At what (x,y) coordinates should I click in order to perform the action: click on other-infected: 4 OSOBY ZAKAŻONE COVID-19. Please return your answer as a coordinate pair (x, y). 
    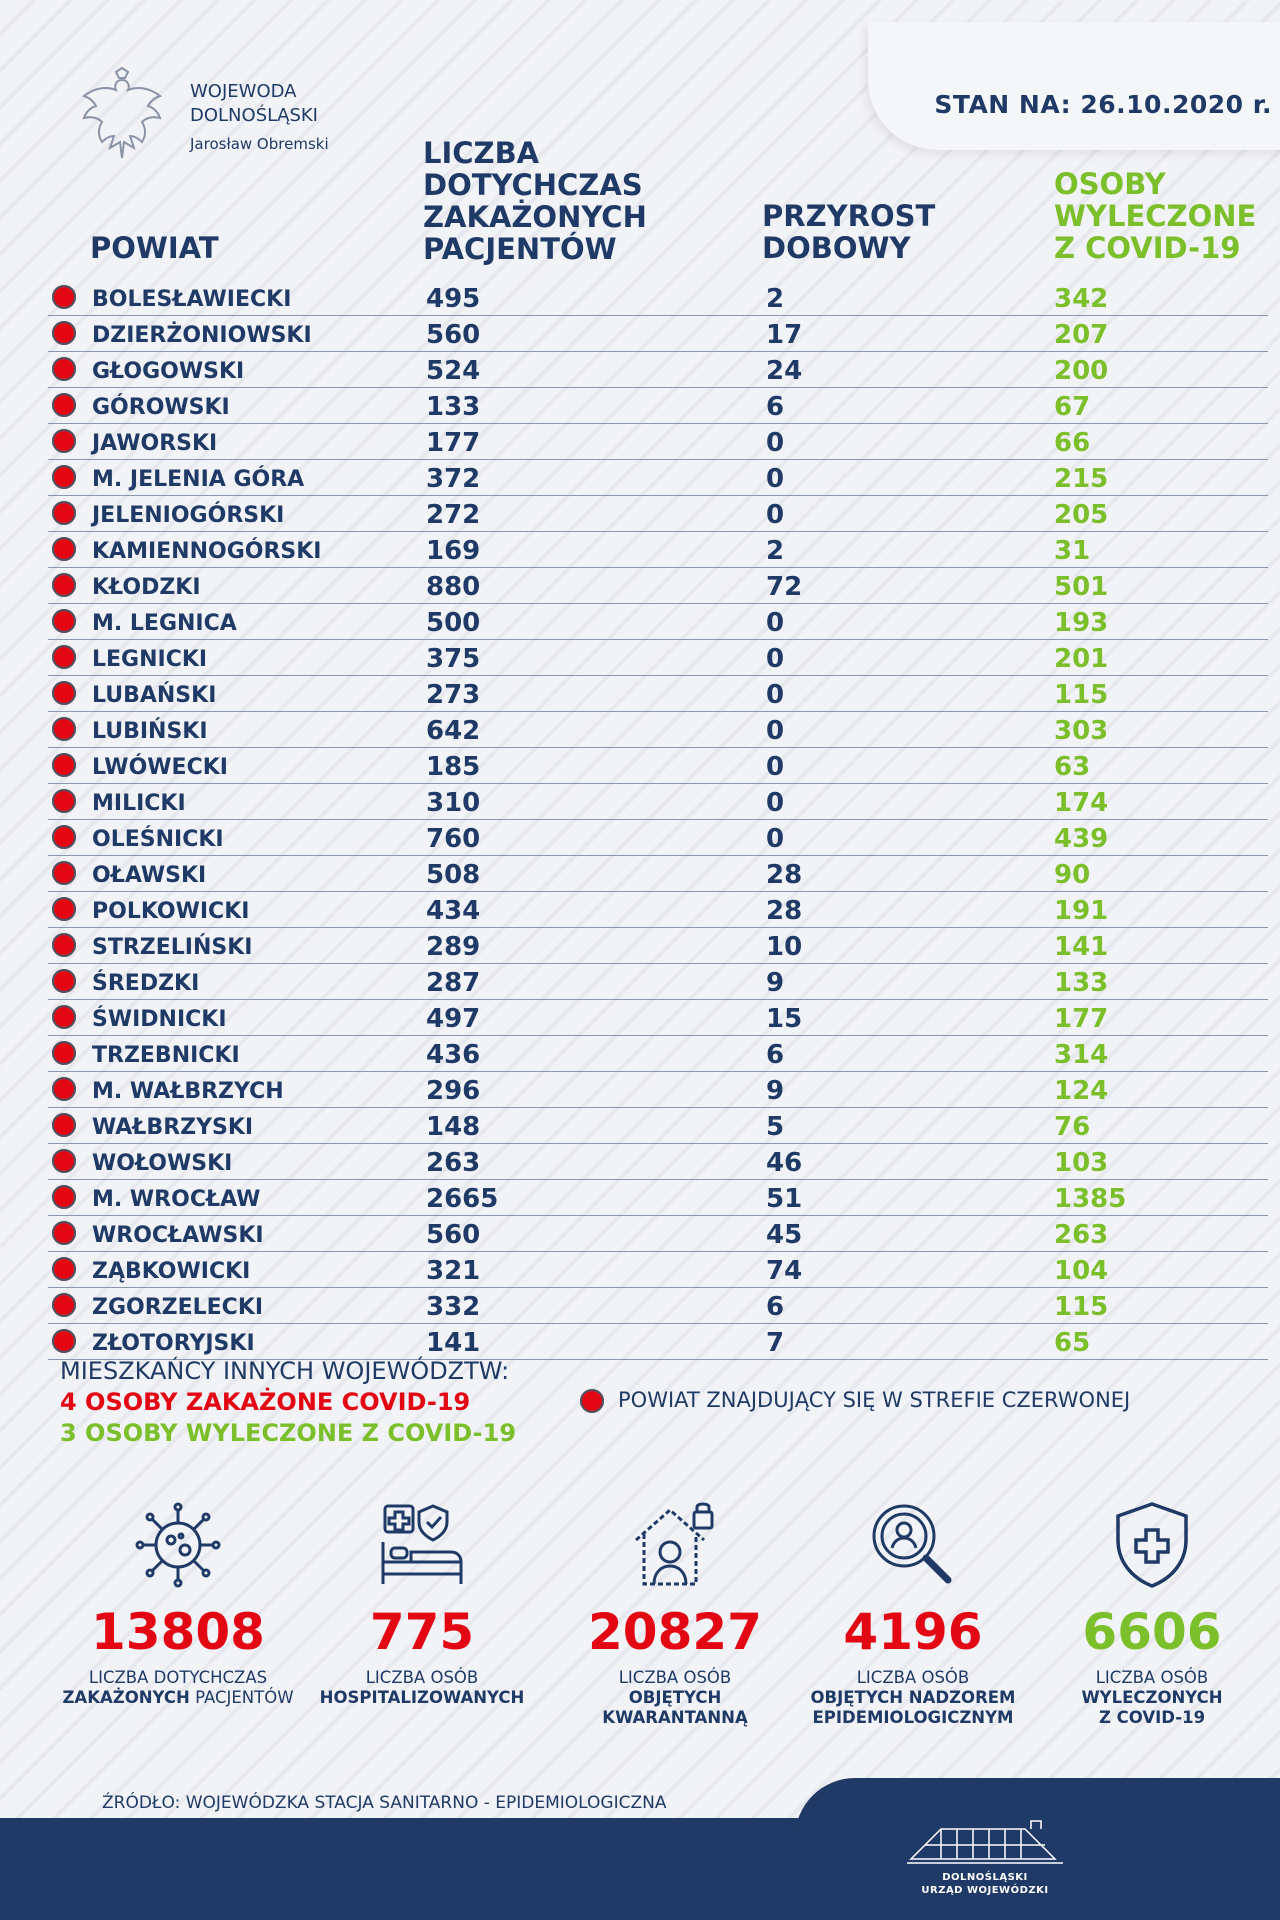
    Looking at the image, I should click on (265, 1402).